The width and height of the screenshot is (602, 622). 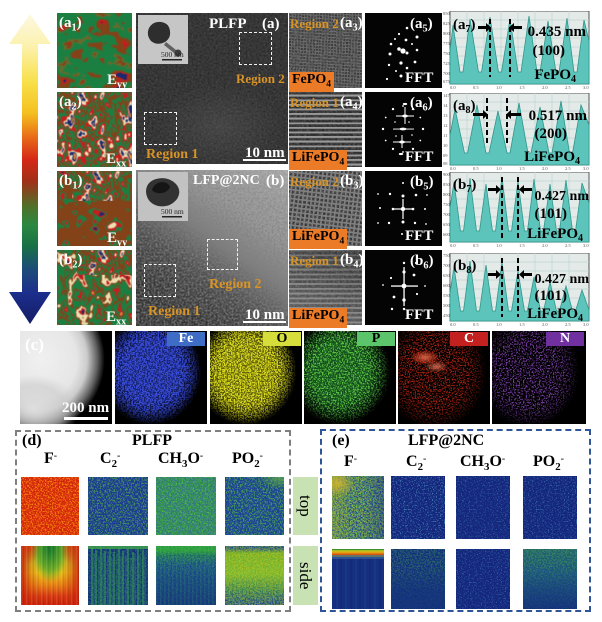 What do you see at coordinates (447, 81) in the screenshot?
I see `svg-text: 675` at bounding box center [447, 81].